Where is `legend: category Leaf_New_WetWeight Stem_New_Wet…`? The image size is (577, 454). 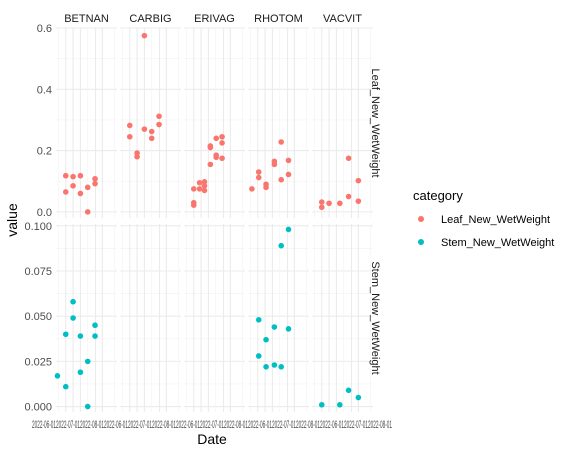
legend: category Leaf_New_WetWeight Stem_New_Wet… is located at coordinates (483, 218).